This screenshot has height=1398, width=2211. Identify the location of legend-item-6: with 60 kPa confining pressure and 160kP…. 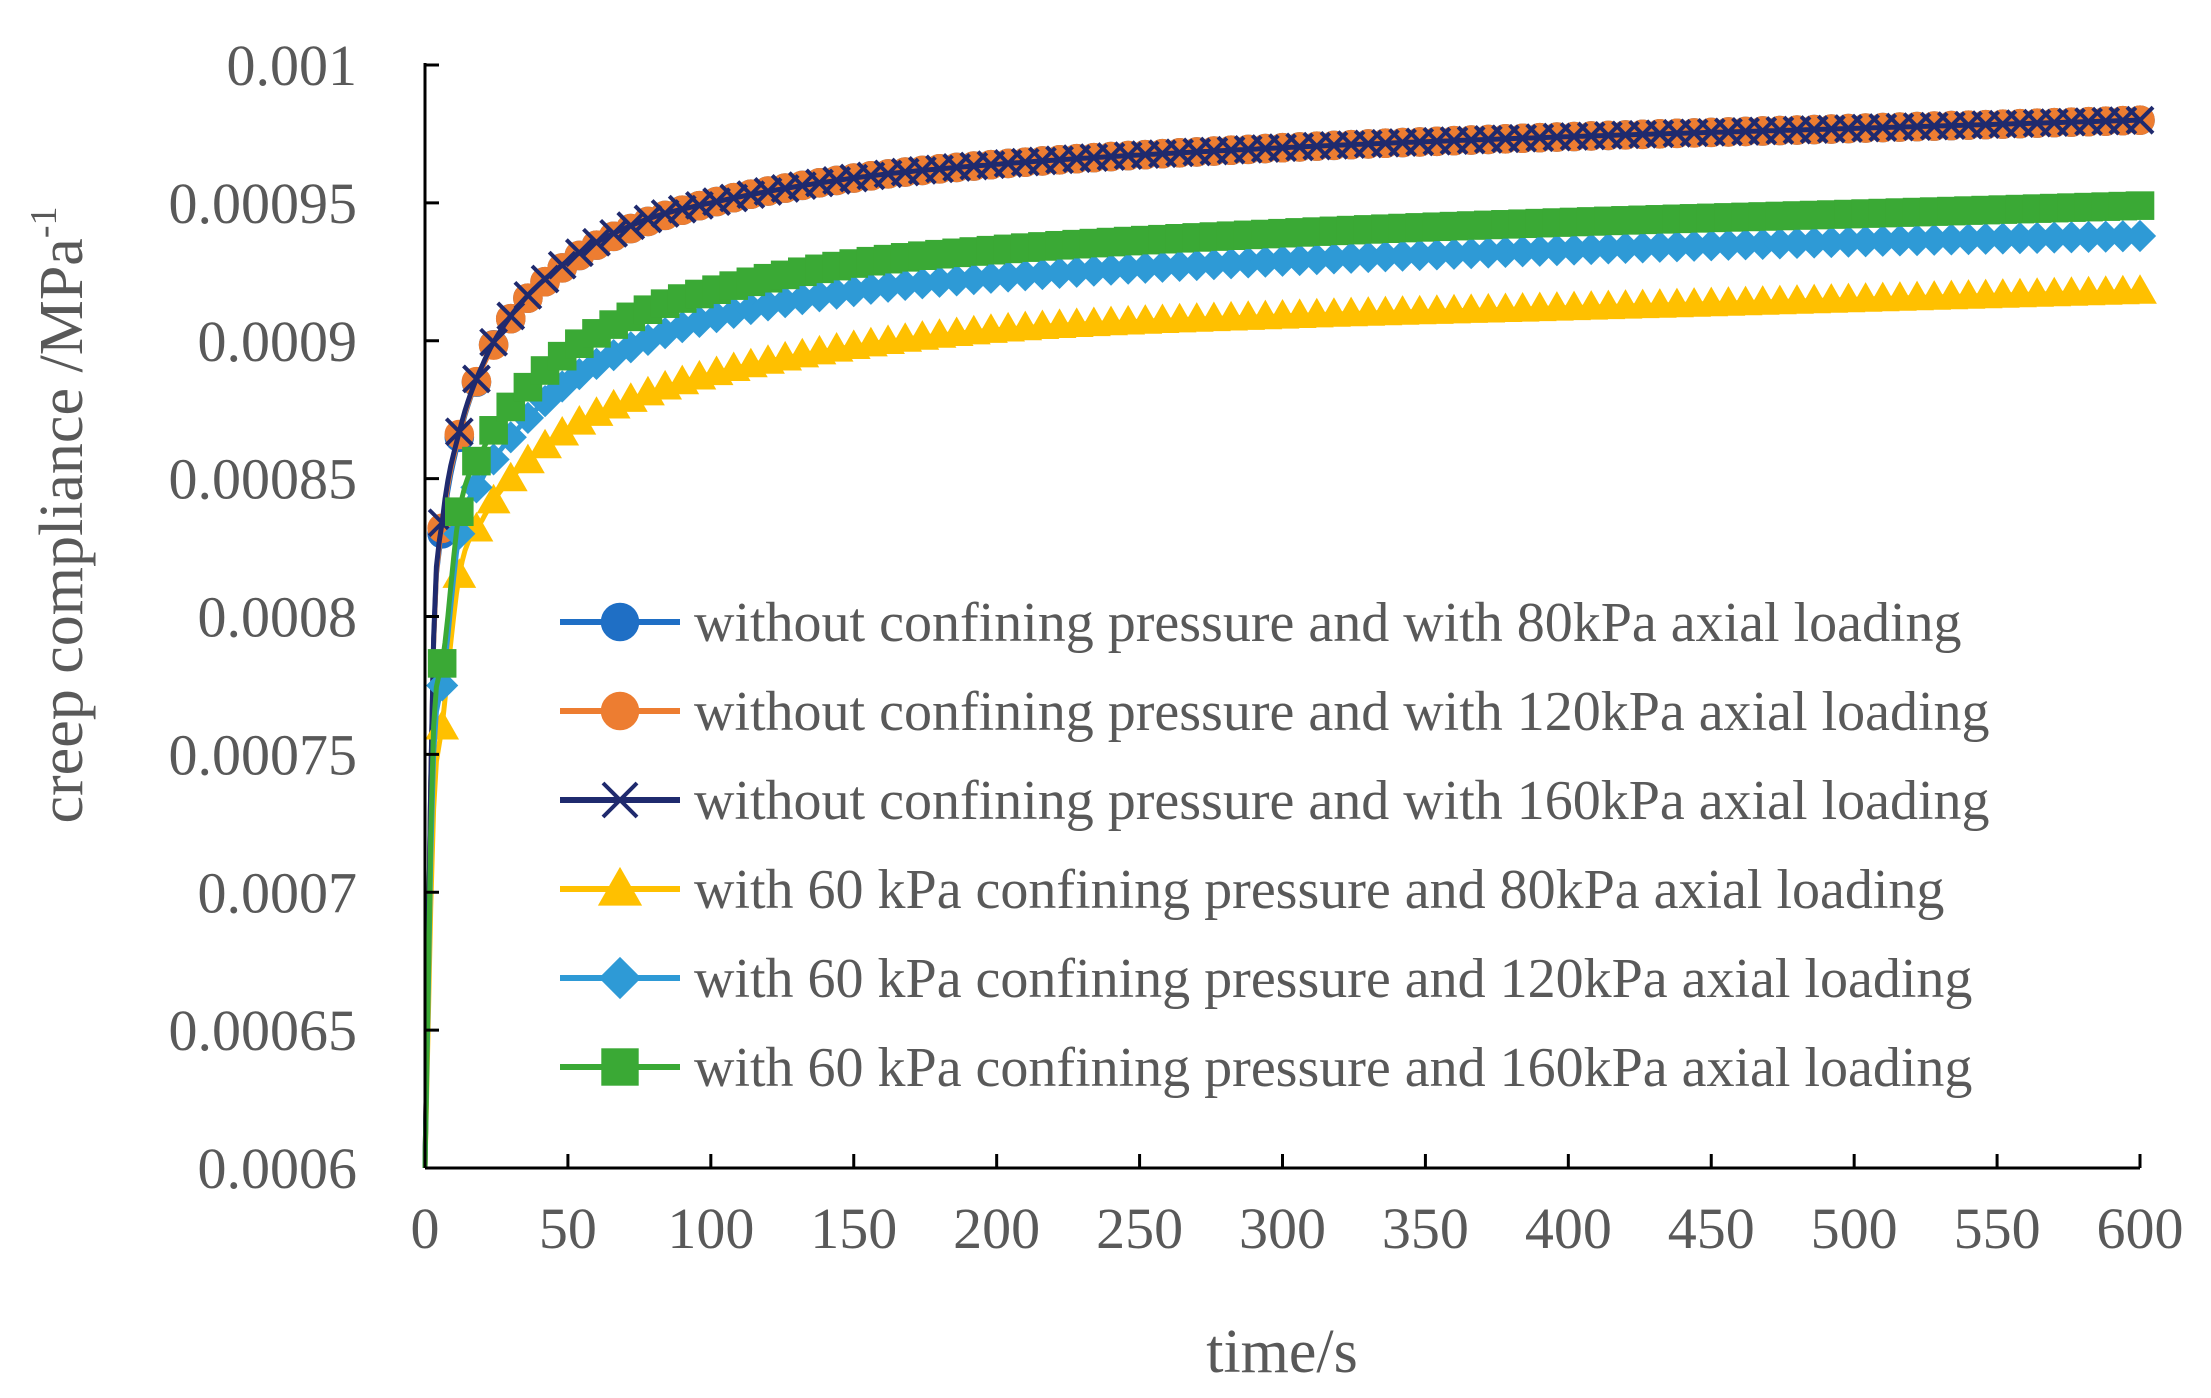
(1266, 1068).